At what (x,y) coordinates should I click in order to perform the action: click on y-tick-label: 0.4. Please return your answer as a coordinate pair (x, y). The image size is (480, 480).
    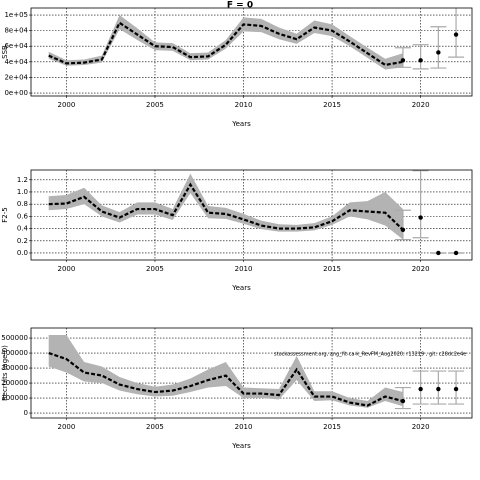
    Looking at the image, I should click on (23, 229).